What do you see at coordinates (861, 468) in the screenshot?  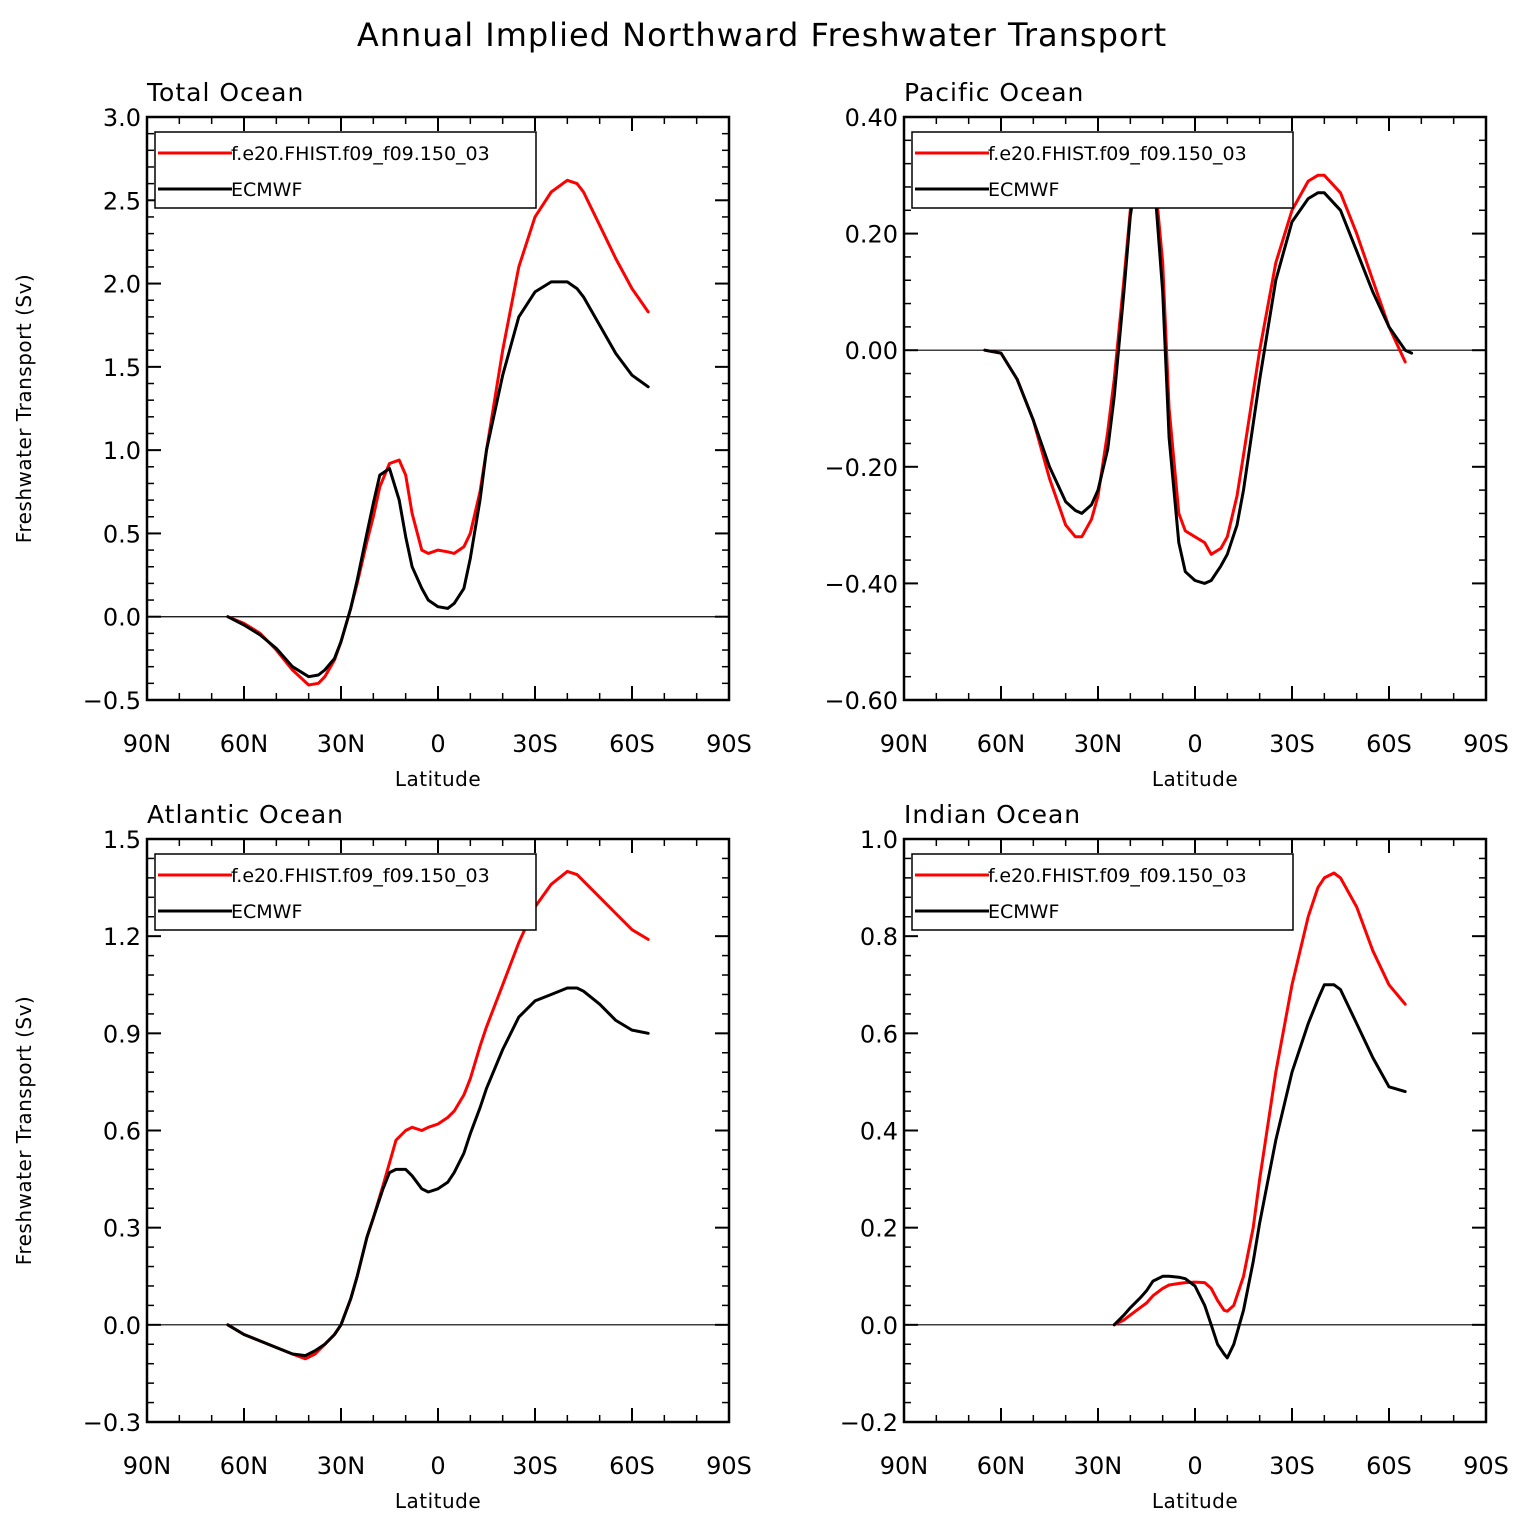 I see `y-tick-label: −0.20` at bounding box center [861, 468].